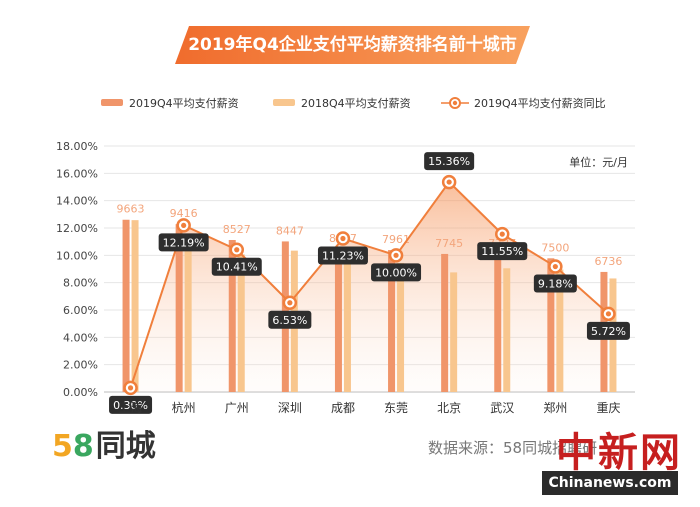 This screenshot has width=700, height=507. What do you see at coordinates (449, 243) in the screenshot?
I see `bar-value-label: 7745` at bounding box center [449, 243].